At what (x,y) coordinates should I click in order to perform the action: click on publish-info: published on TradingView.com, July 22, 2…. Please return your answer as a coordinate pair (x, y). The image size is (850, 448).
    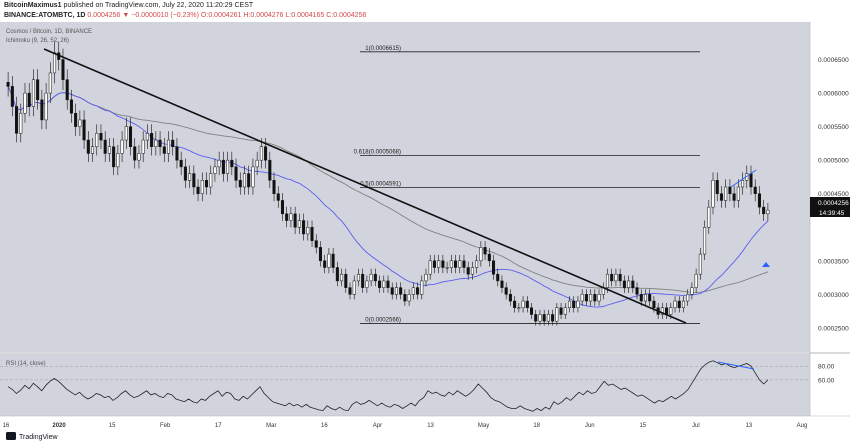
    Looking at the image, I should click on (158, 5).